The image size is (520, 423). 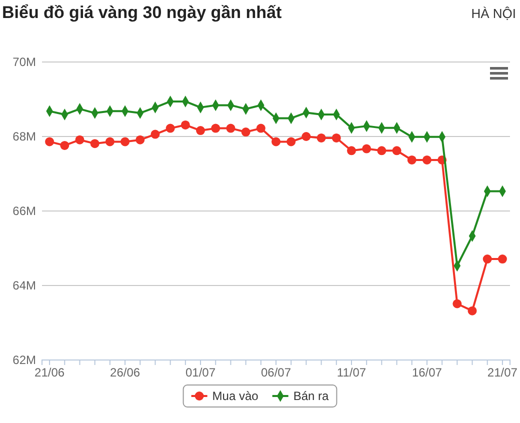 What do you see at coordinates (24, 359) in the screenshot?
I see `y-tick-label: 62M` at bounding box center [24, 359].